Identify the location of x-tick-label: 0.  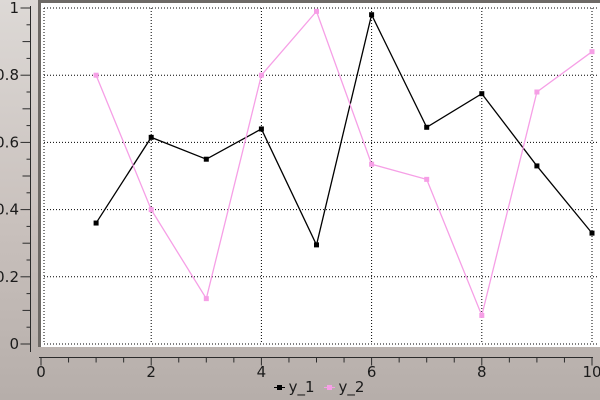
(41, 372).